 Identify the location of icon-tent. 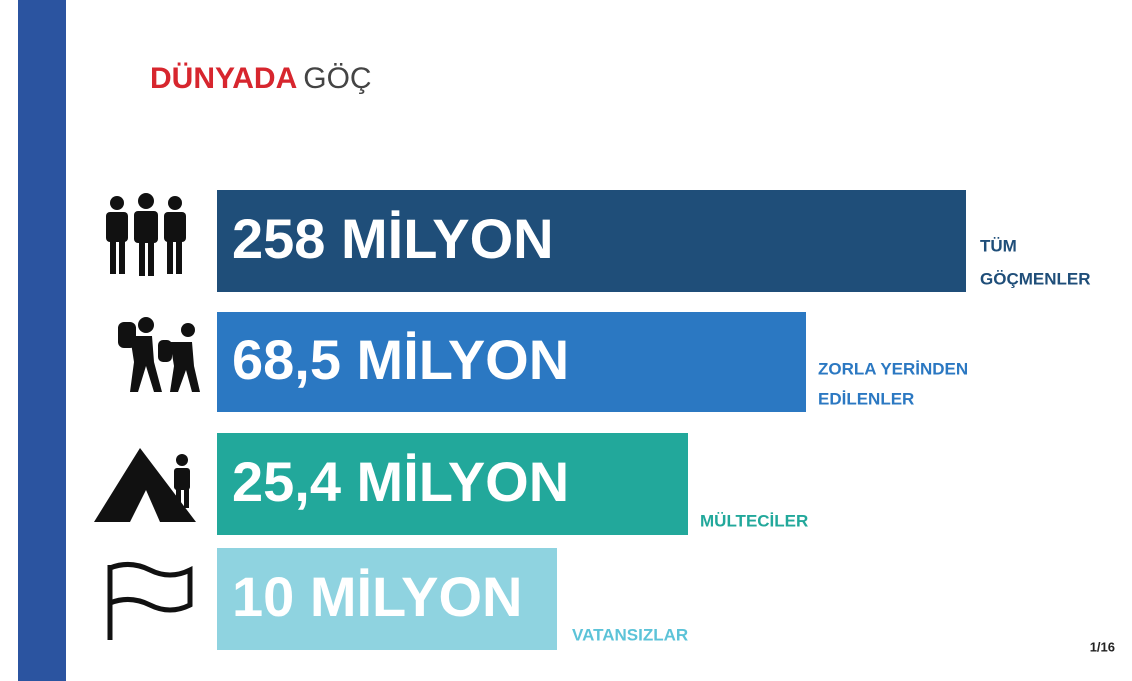
(145, 485).